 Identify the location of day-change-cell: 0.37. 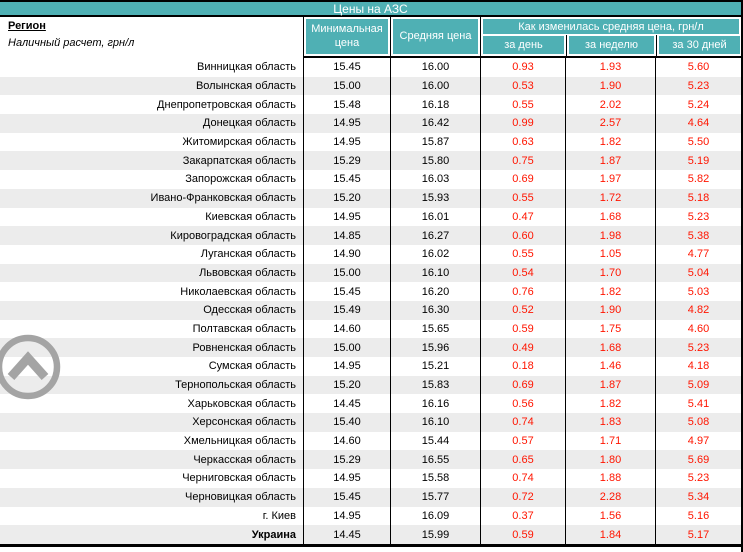
(522, 516).